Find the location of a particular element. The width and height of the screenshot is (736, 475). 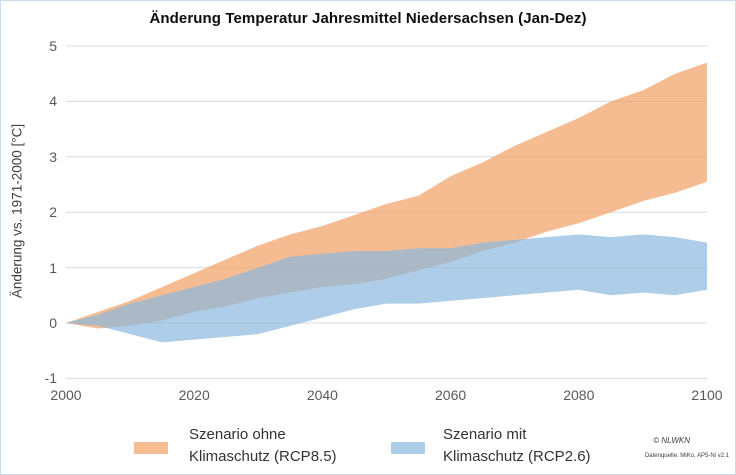

y-tick-label: 1 is located at coordinates (53, 267).